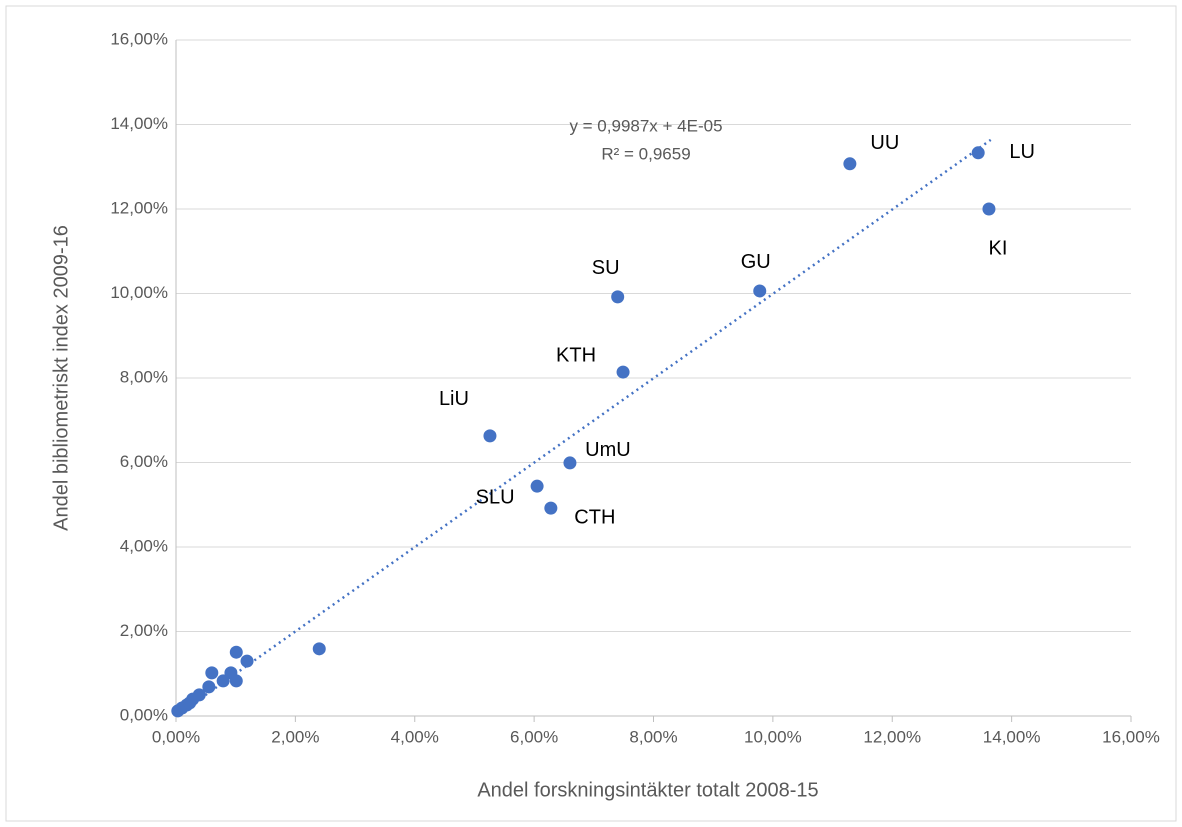 The image size is (1182, 827). Describe the element at coordinates (884, 143) in the screenshot. I see `point-label: UU` at that location.